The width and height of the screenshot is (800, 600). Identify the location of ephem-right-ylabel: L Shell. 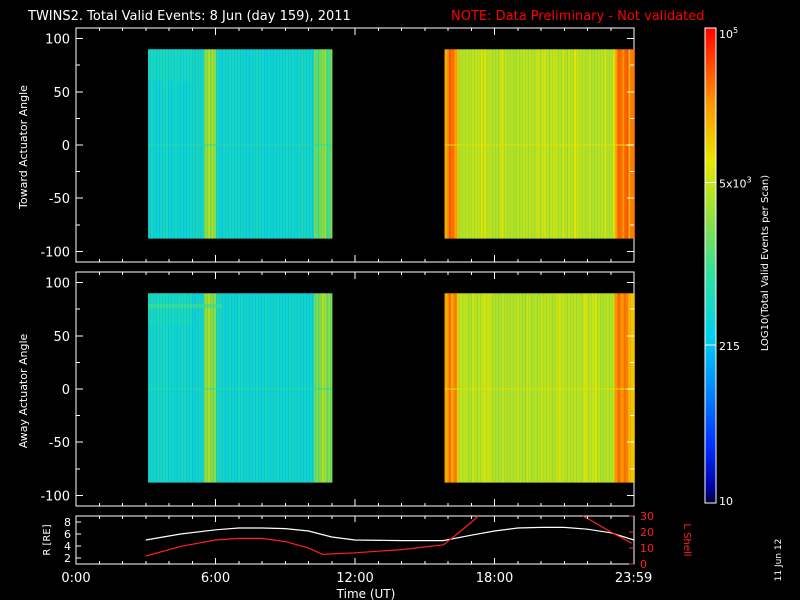
(686, 539).